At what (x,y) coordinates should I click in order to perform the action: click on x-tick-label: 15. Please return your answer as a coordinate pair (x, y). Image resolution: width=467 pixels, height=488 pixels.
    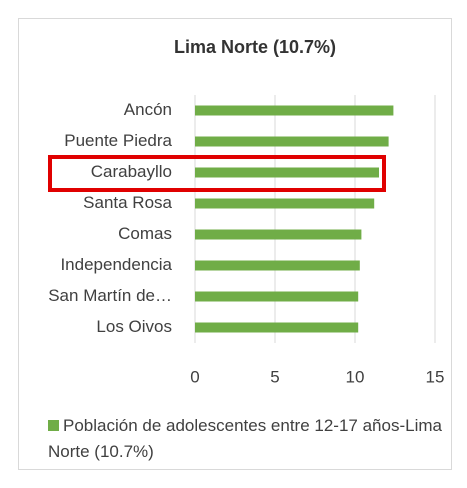
    Looking at the image, I should click on (435, 376).